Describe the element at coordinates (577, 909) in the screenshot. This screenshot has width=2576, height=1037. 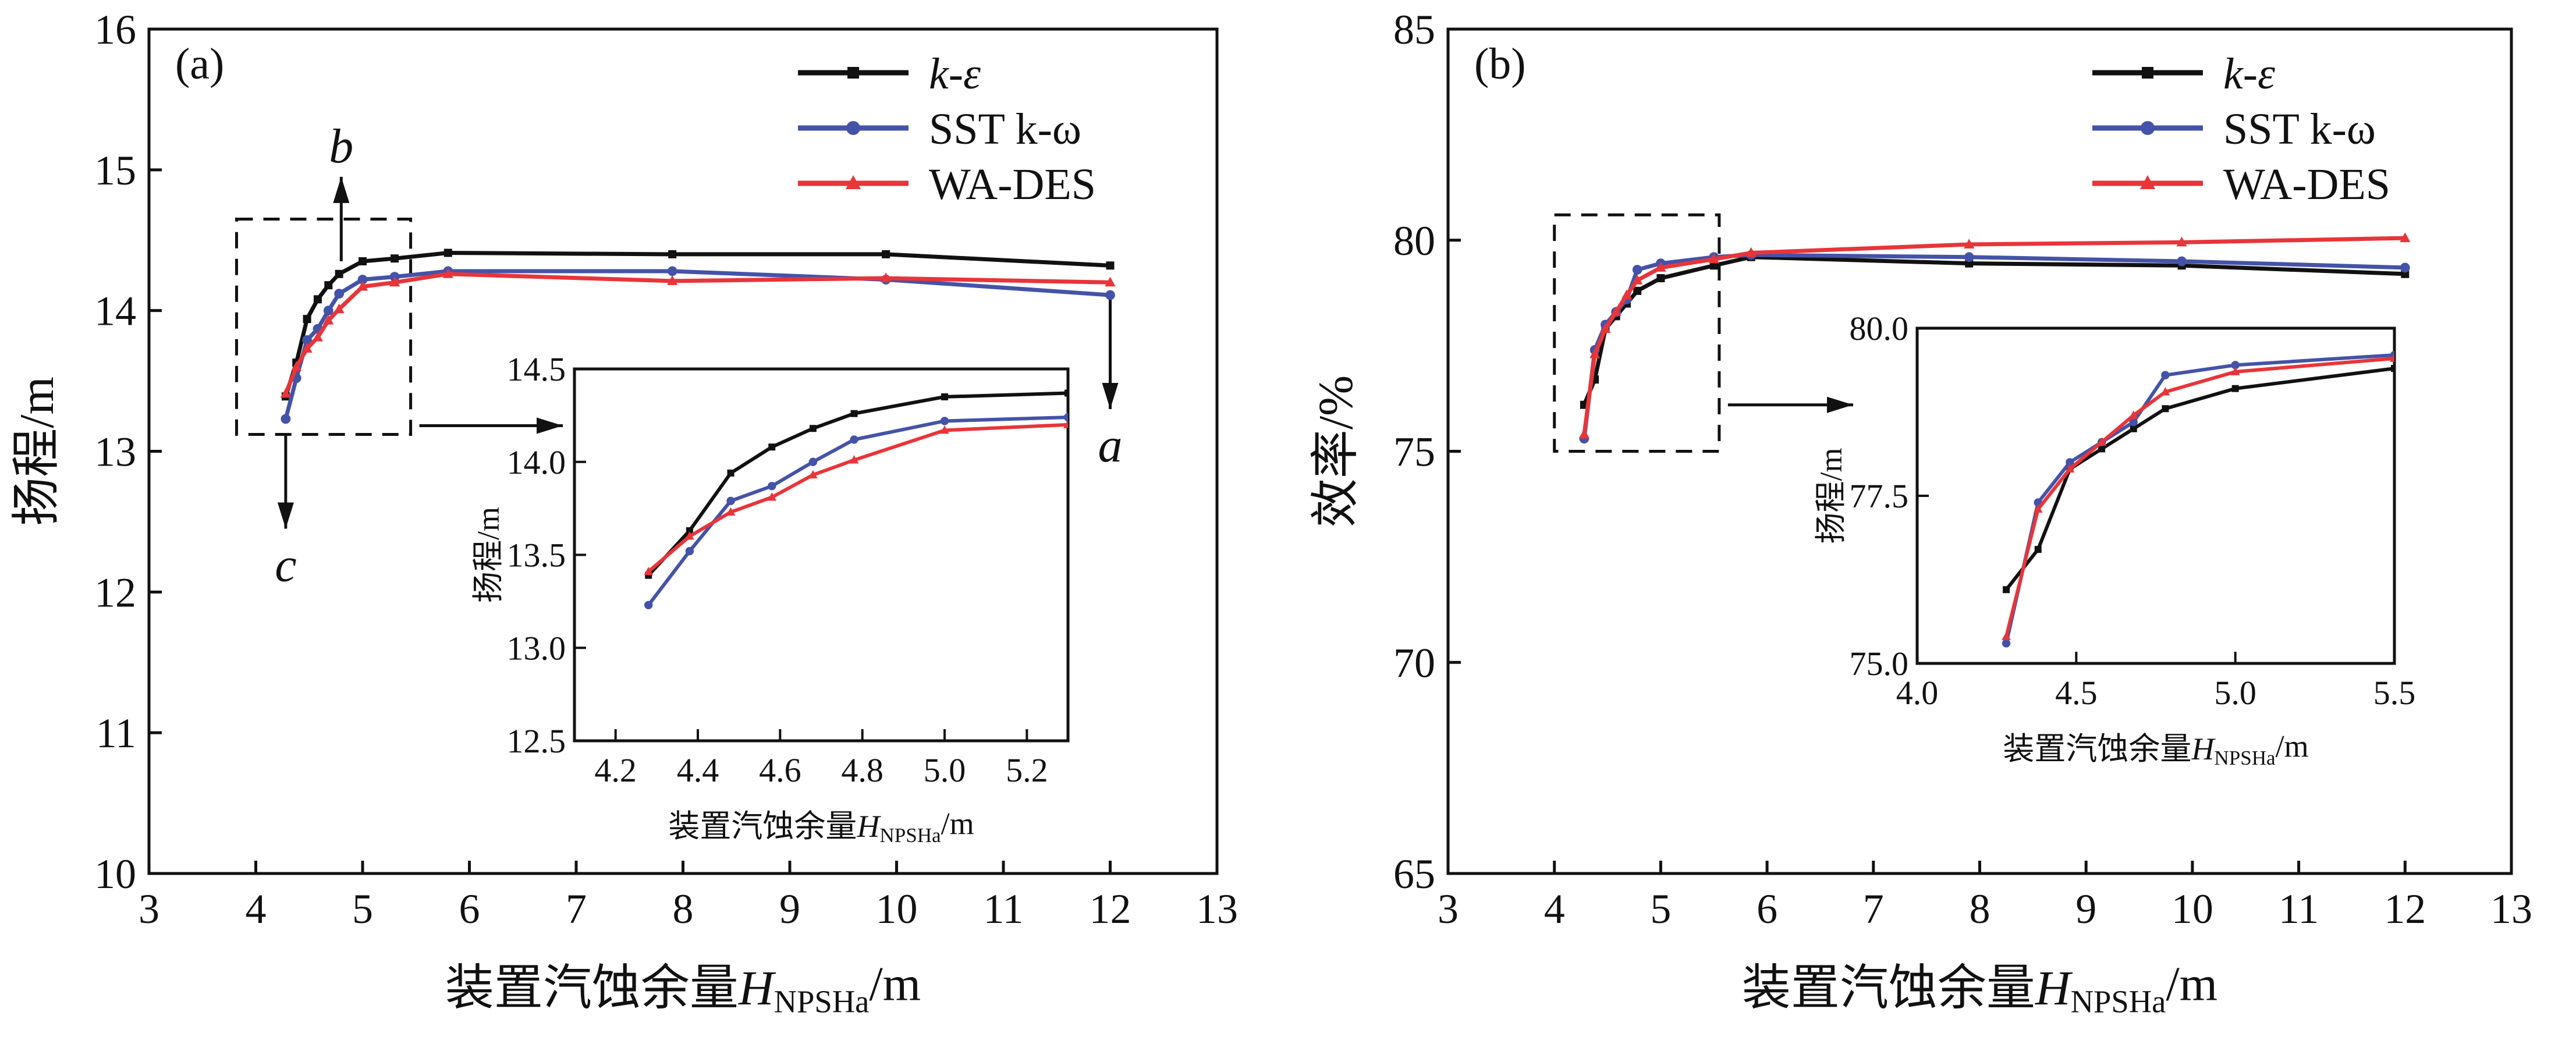
I see `x-tick-label: 7` at that location.